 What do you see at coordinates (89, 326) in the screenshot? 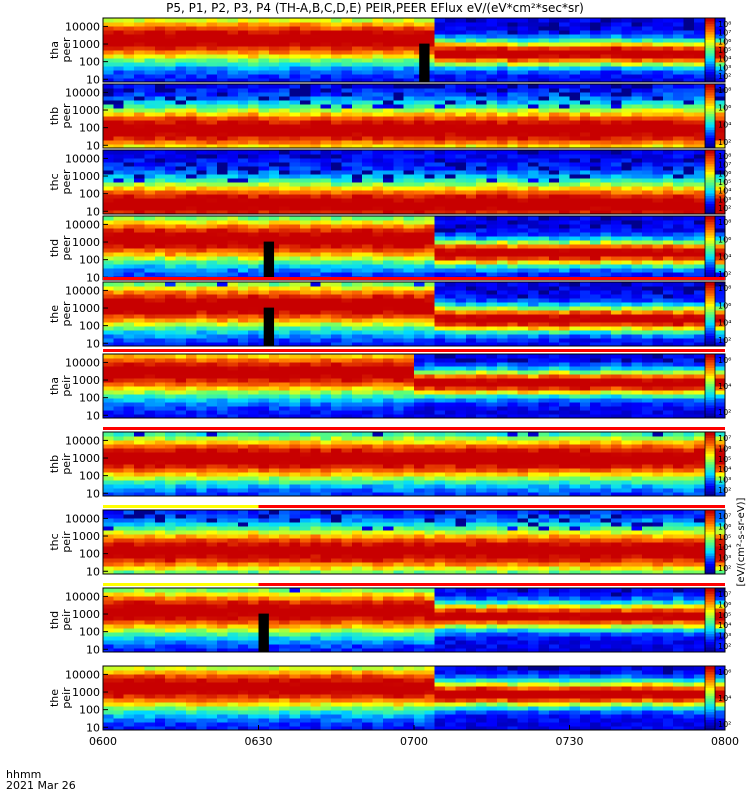
I see `y-tick-label: 100` at bounding box center [89, 326].